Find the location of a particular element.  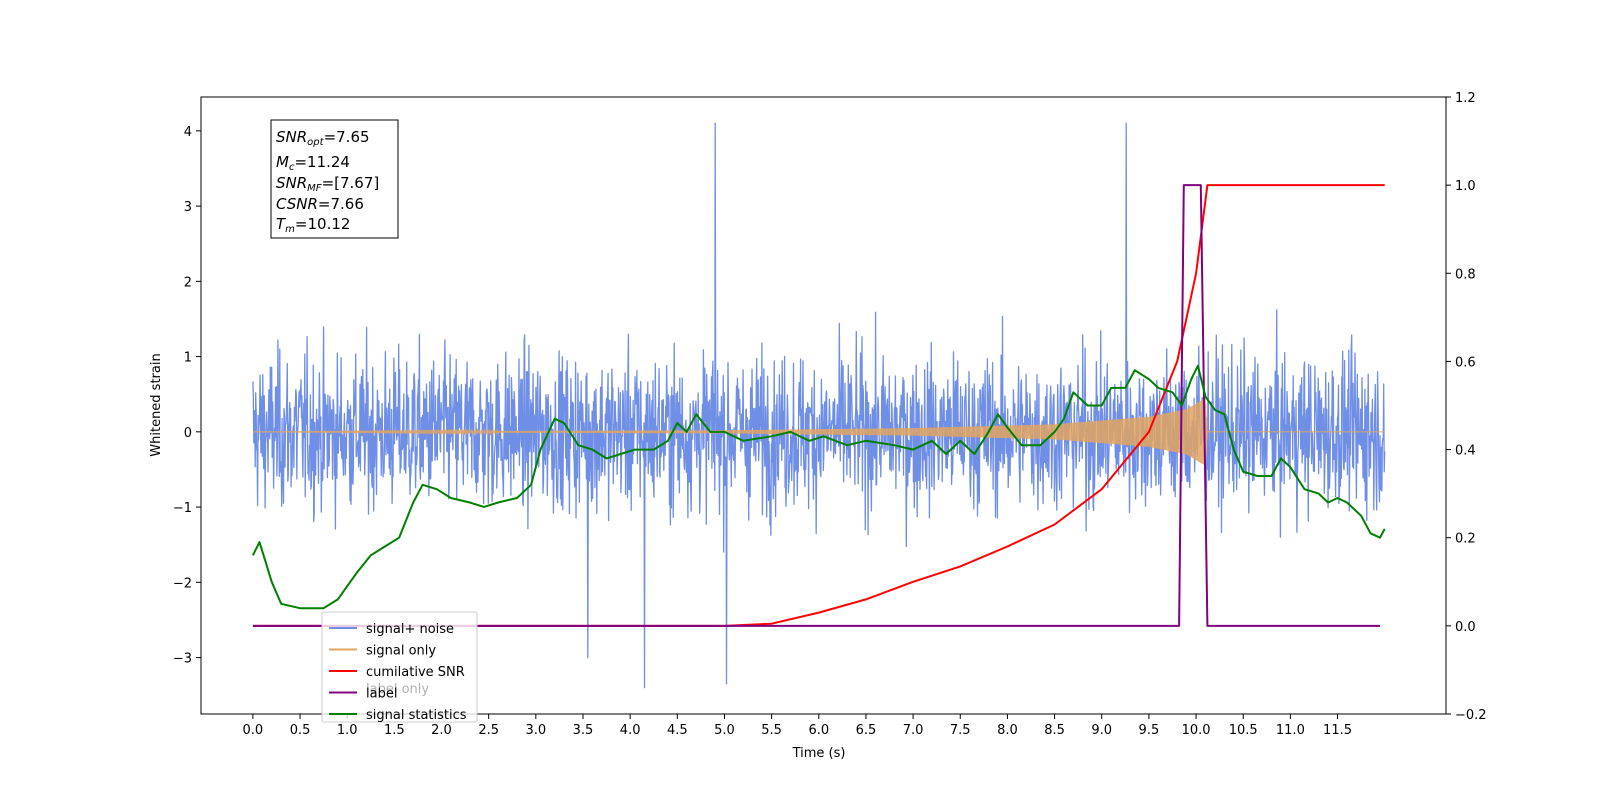

x-tick-label: 8.5 is located at coordinates (1054, 730).